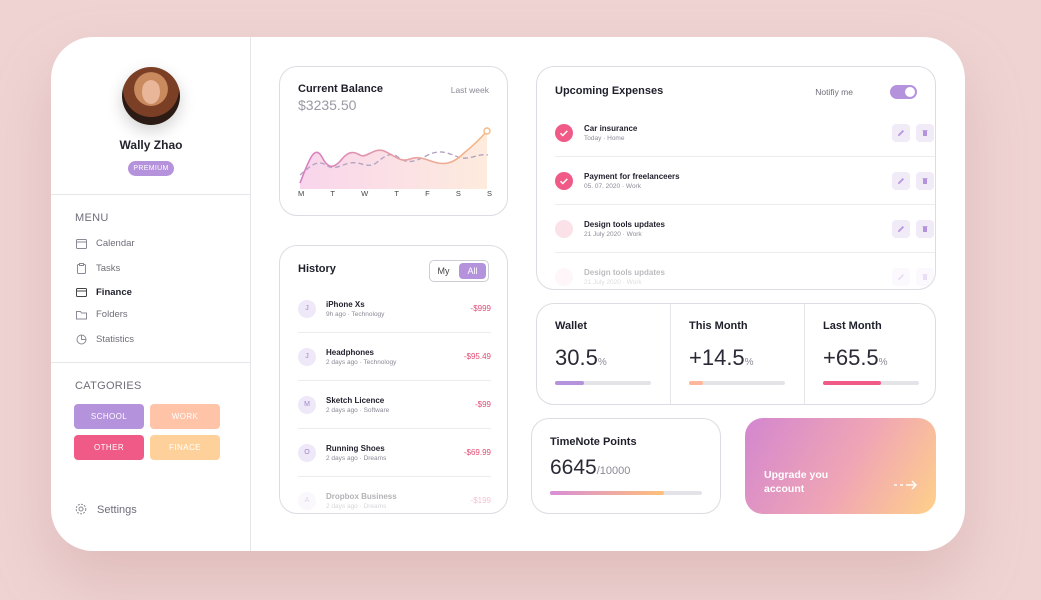 The width and height of the screenshot is (1041, 600). Describe the element at coordinates (472, 271) in the screenshot. I see `filter-all: All` at that location.